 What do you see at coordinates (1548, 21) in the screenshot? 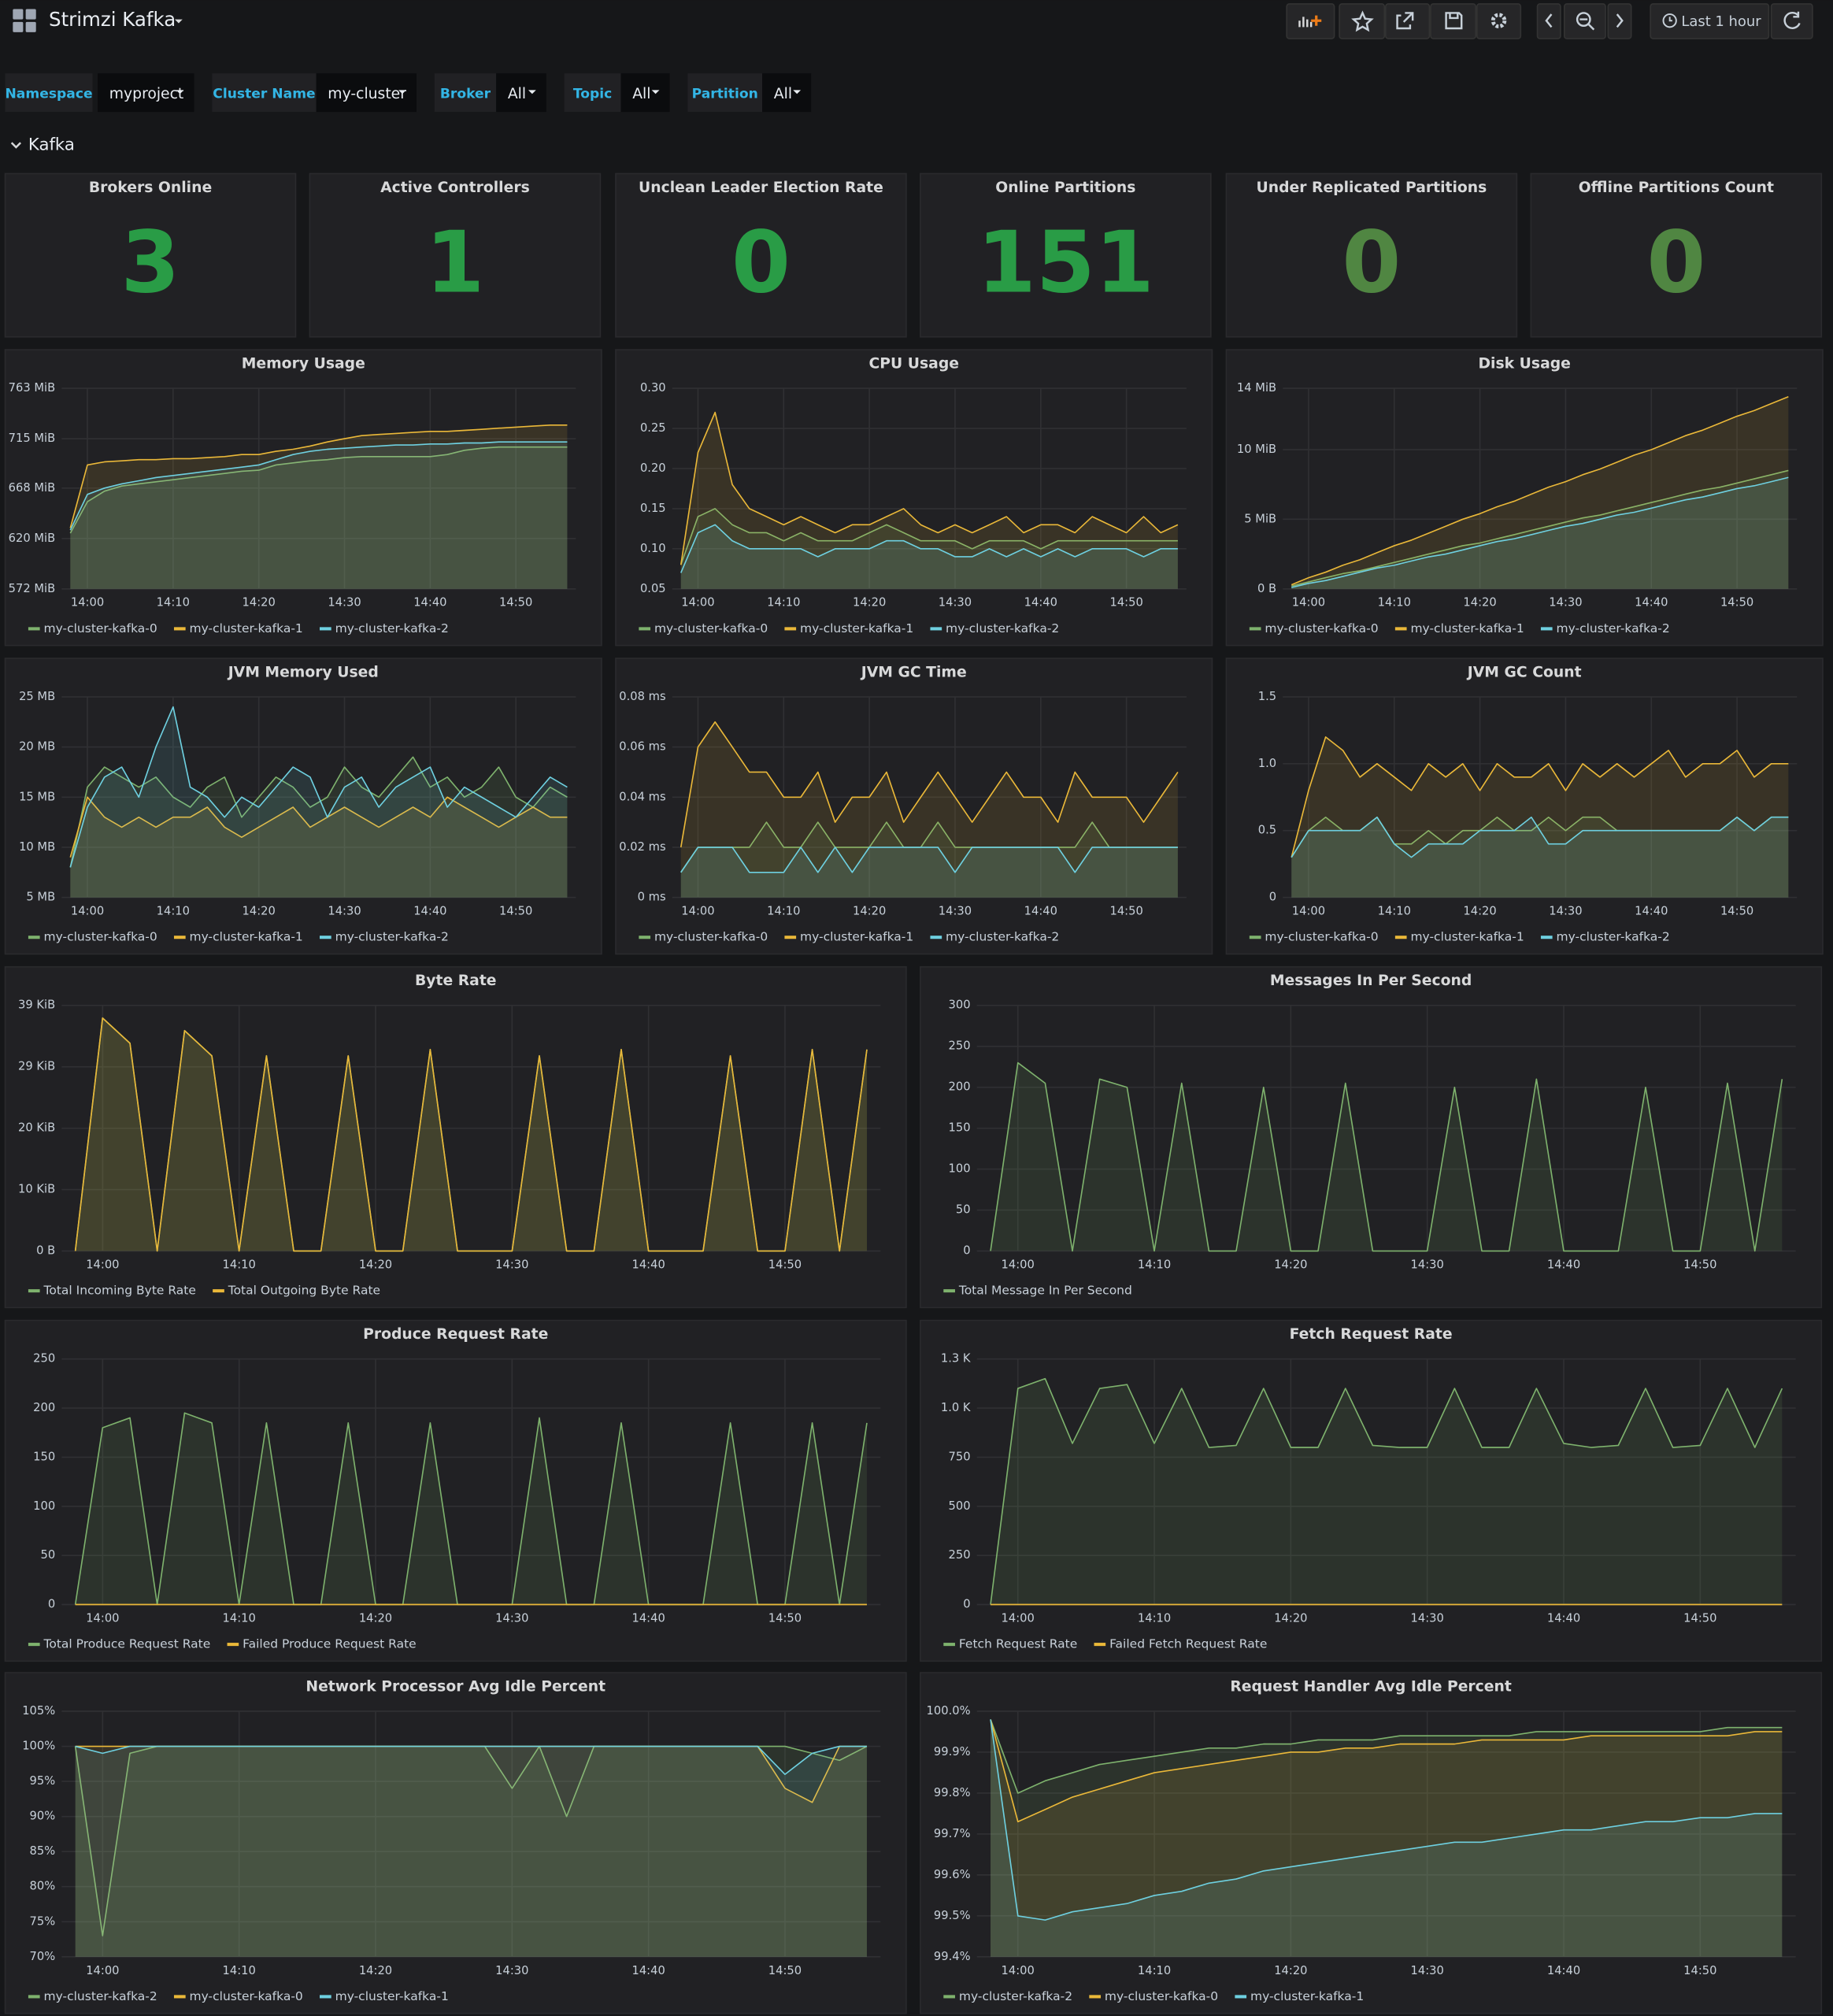
I see `time-back-button` at bounding box center [1548, 21].